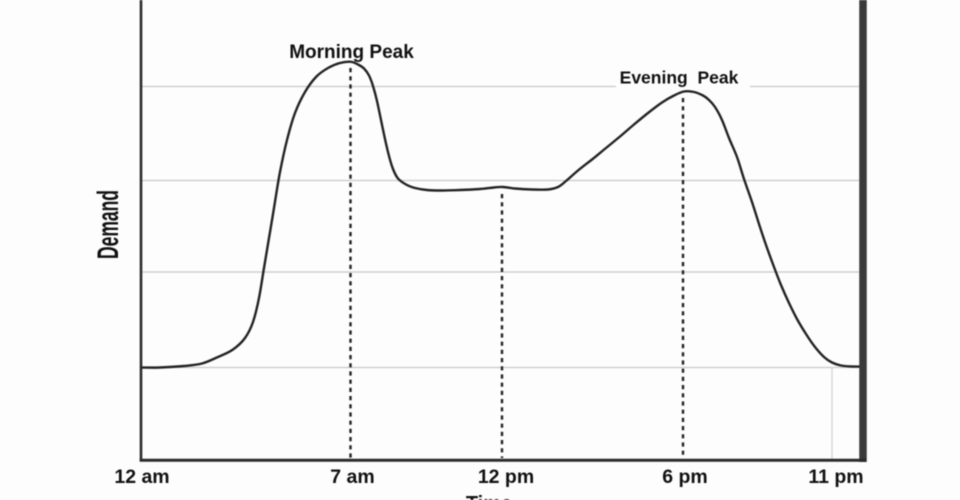 This screenshot has width=960, height=500. What do you see at coordinates (685, 477) in the screenshot?
I see `svg-text: 6 pm` at bounding box center [685, 477].